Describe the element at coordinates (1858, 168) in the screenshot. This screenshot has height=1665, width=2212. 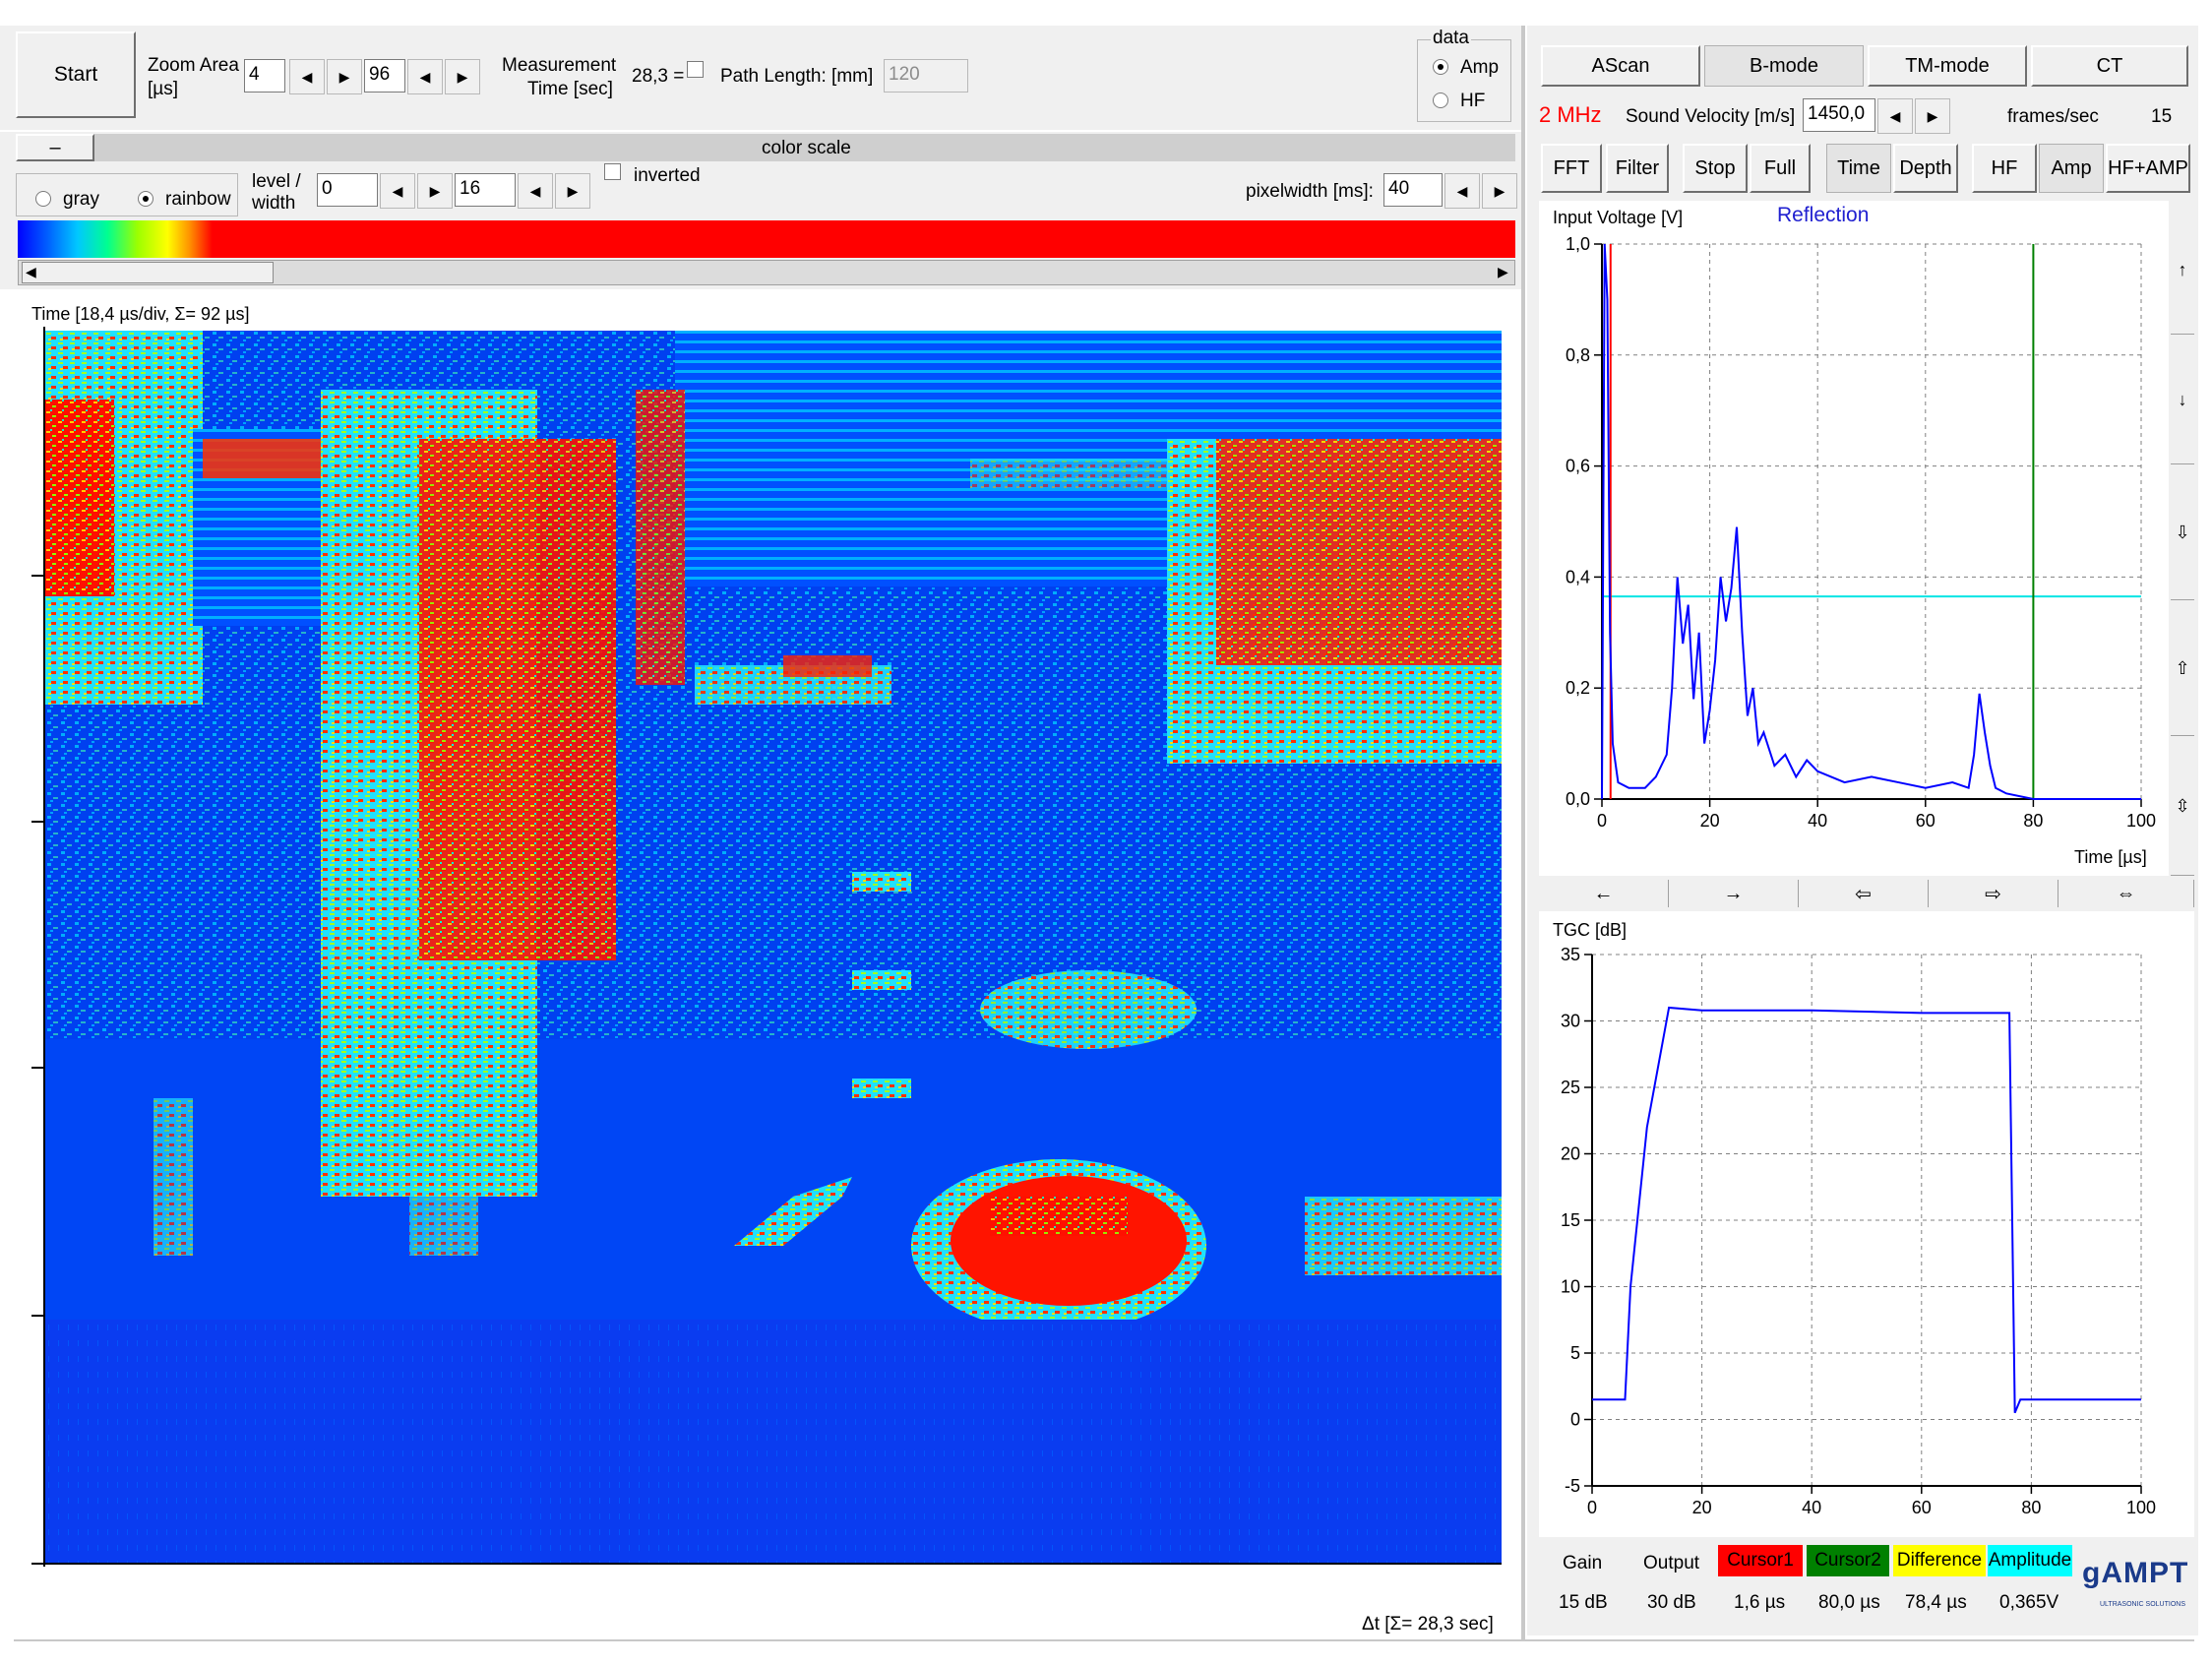
I see `time-button: Time` at that location.